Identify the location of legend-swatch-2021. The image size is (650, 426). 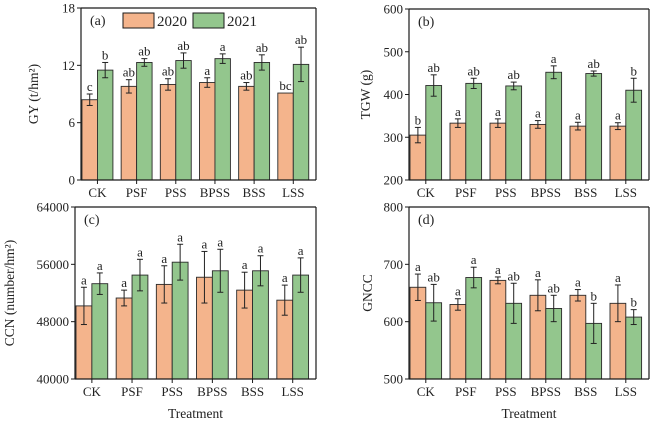
(208, 20).